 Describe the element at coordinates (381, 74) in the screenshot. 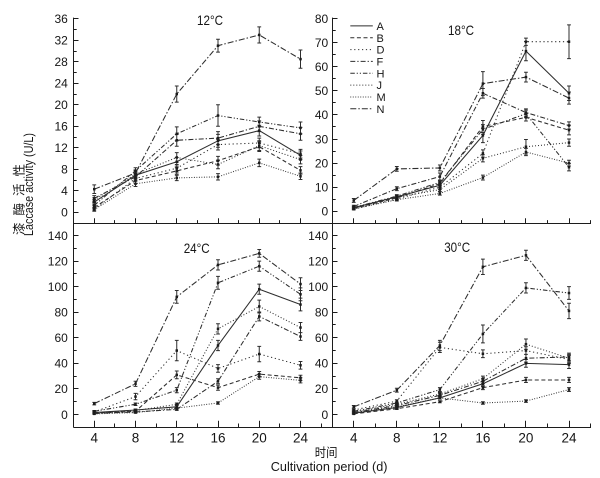

I see `svg-text: H` at that location.